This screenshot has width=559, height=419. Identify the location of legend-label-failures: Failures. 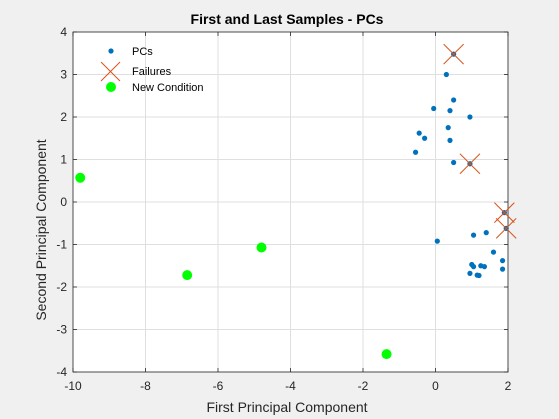
(152, 72).